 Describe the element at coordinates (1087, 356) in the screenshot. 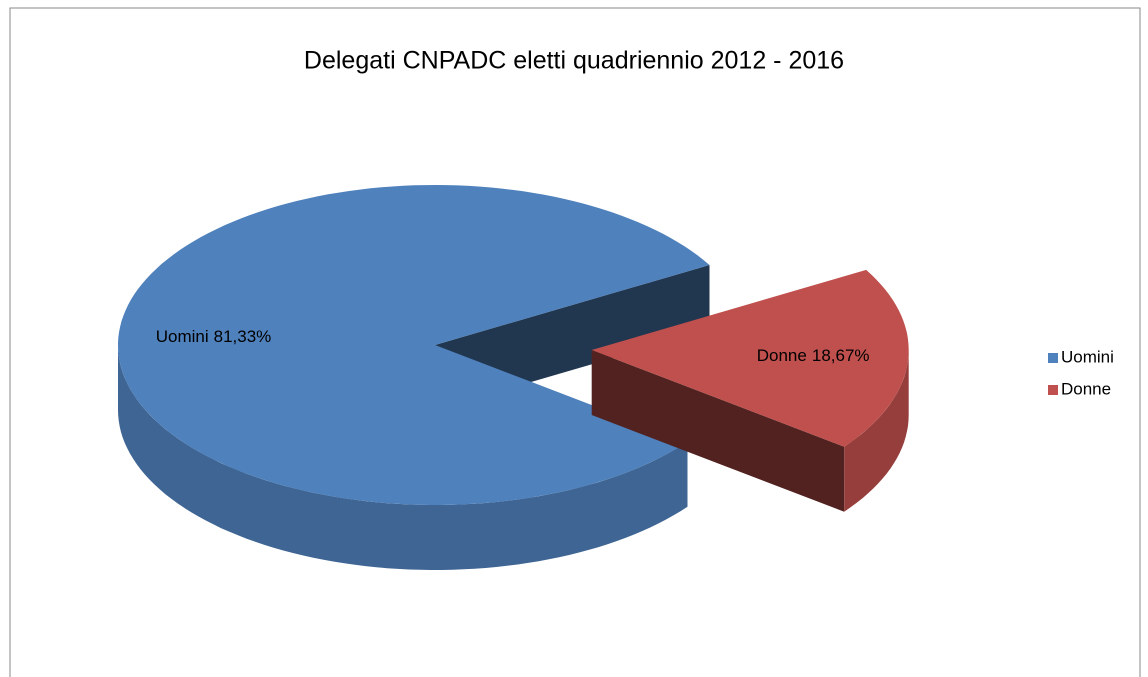

I see `legend-label: Uomini` at that location.